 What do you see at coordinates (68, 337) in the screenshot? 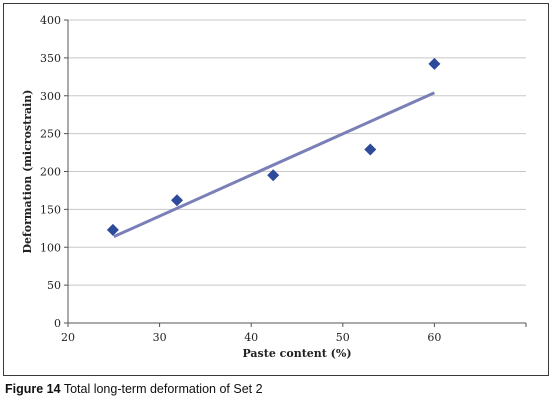
I see `x-tick-label: 20` at bounding box center [68, 337].